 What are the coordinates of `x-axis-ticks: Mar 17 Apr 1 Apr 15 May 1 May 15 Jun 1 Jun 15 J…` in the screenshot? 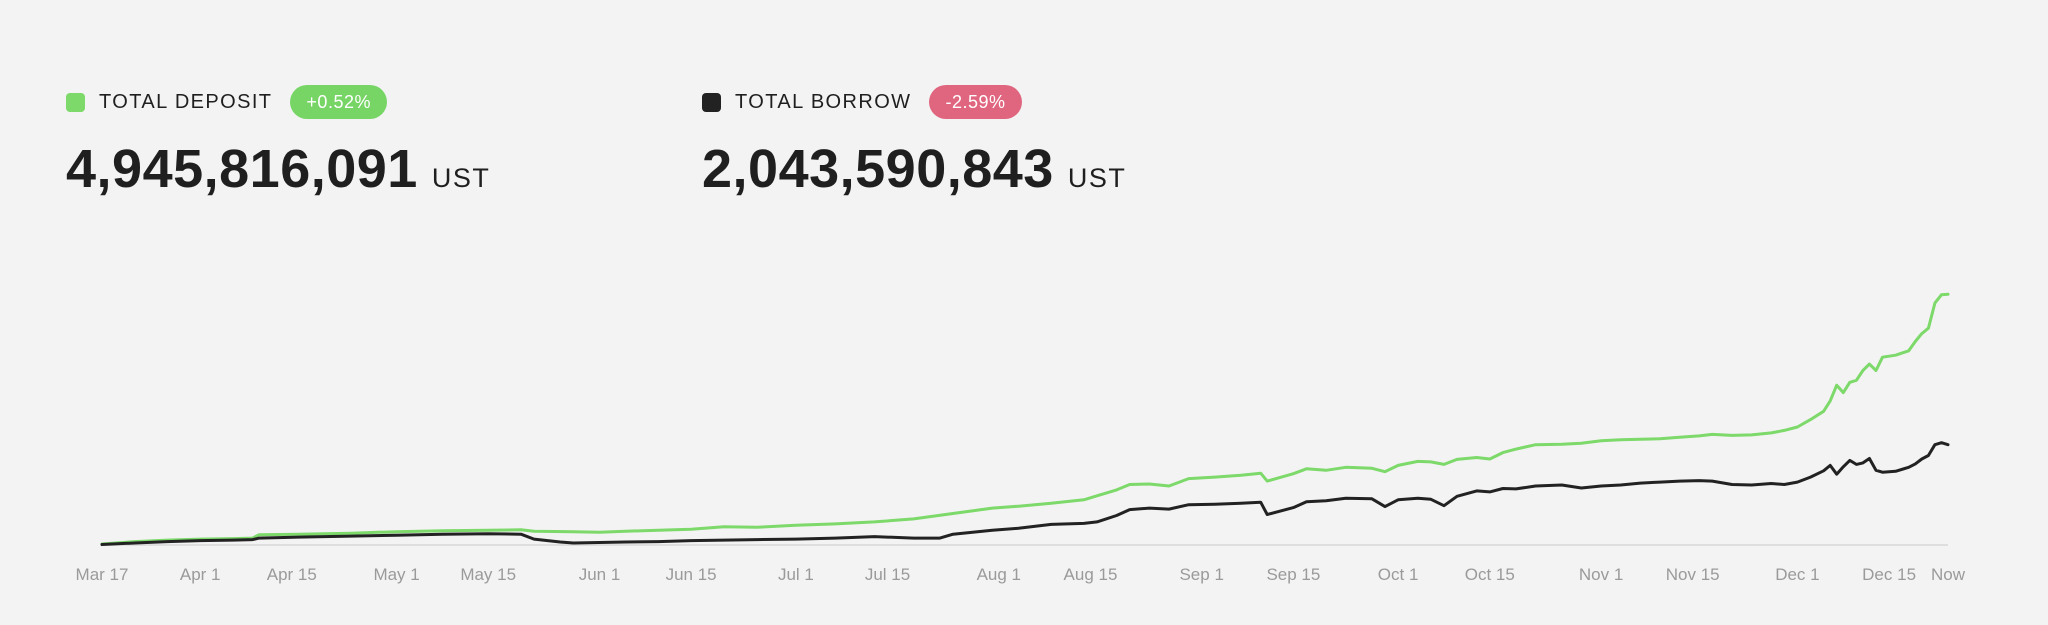 It's located at (1021, 574).